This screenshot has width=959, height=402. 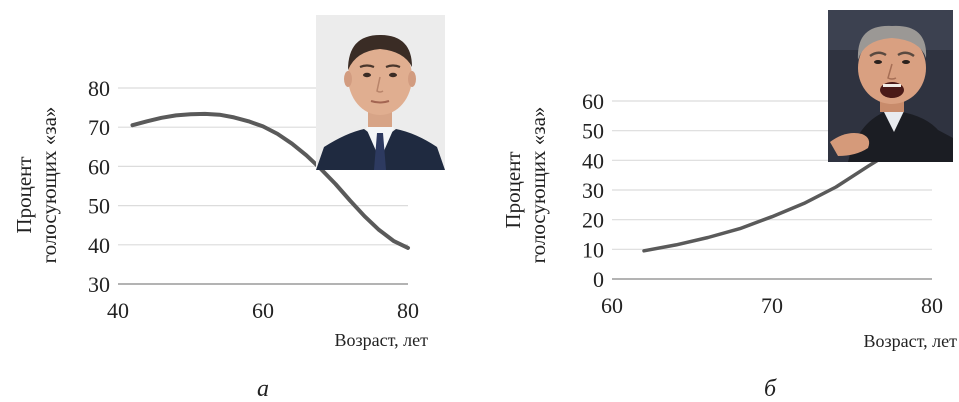 I want to click on data-points-a, so click(x=270, y=181).